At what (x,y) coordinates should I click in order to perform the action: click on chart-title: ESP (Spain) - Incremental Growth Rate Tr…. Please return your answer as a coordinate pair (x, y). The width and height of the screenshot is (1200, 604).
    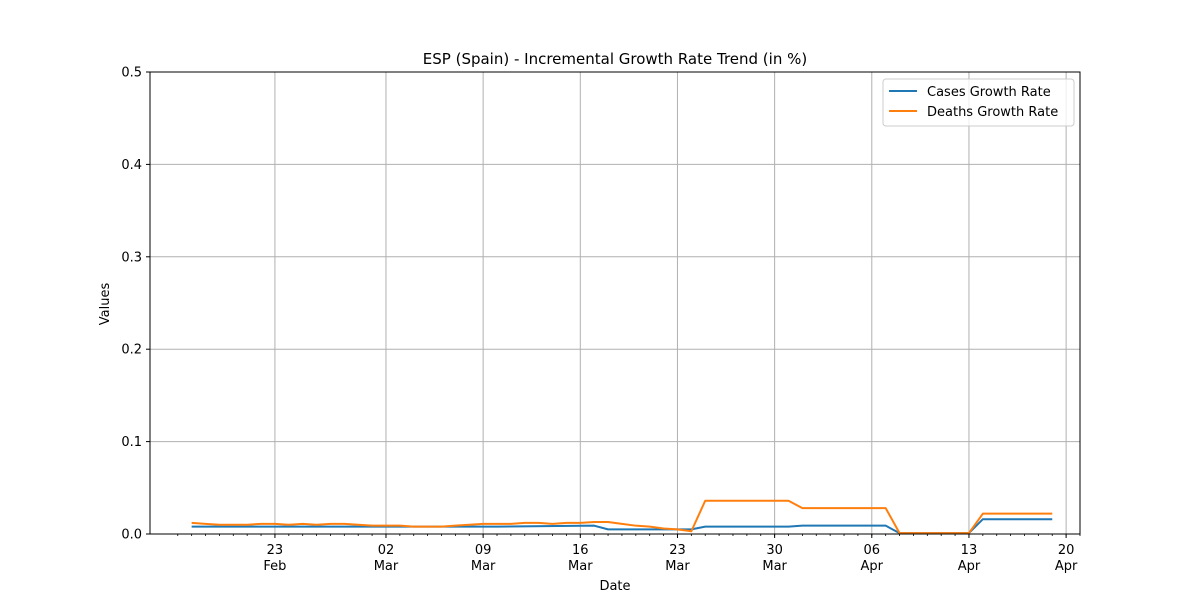
    Looking at the image, I should click on (615, 59).